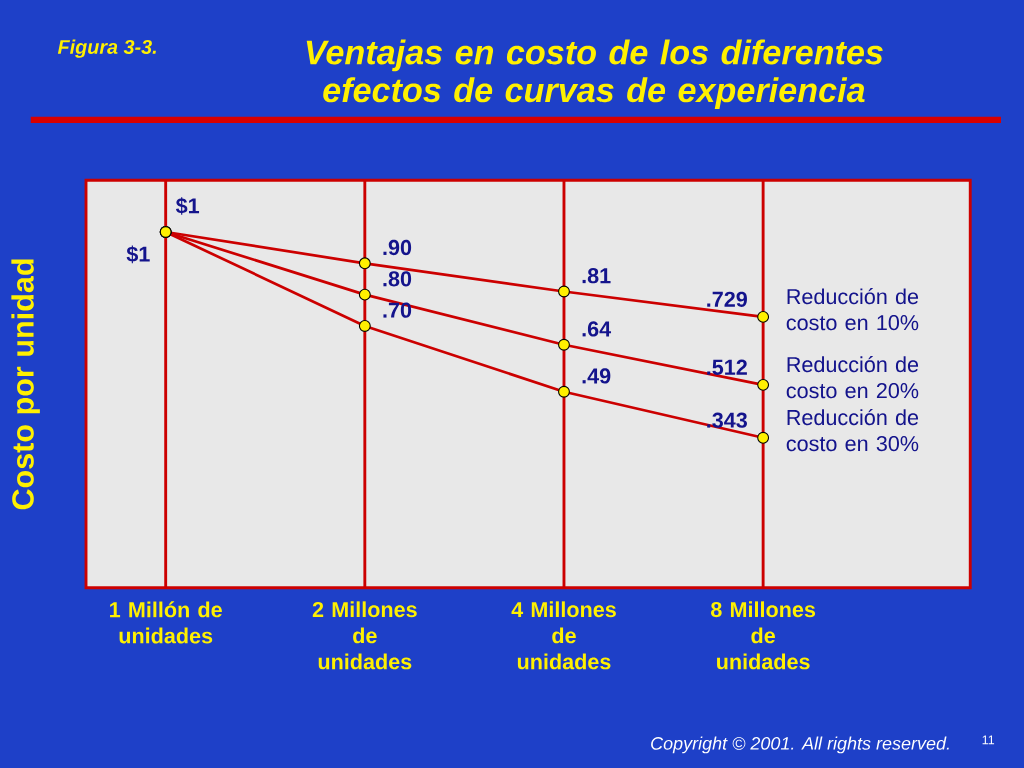 The height and width of the screenshot is (768, 1024). Describe the element at coordinates (763, 635) in the screenshot. I see `x-tick-label: 8 Millones de unidades` at that location.